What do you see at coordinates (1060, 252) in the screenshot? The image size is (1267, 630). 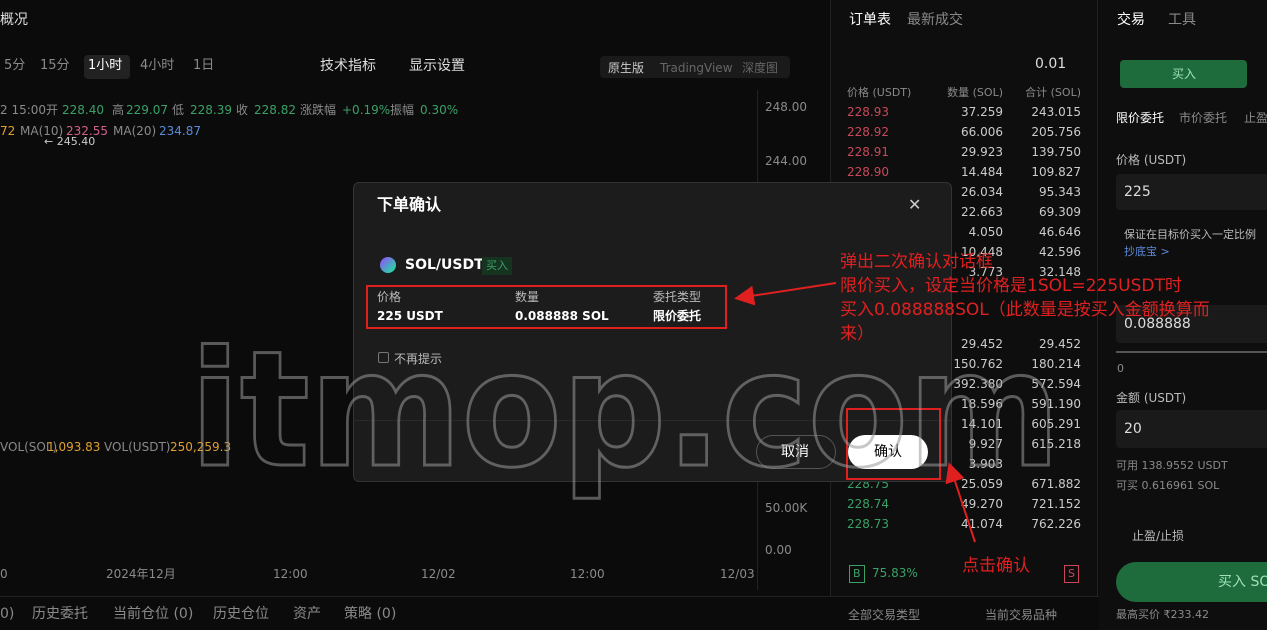 I see `order-total: 42.596` at bounding box center [1060, 252].